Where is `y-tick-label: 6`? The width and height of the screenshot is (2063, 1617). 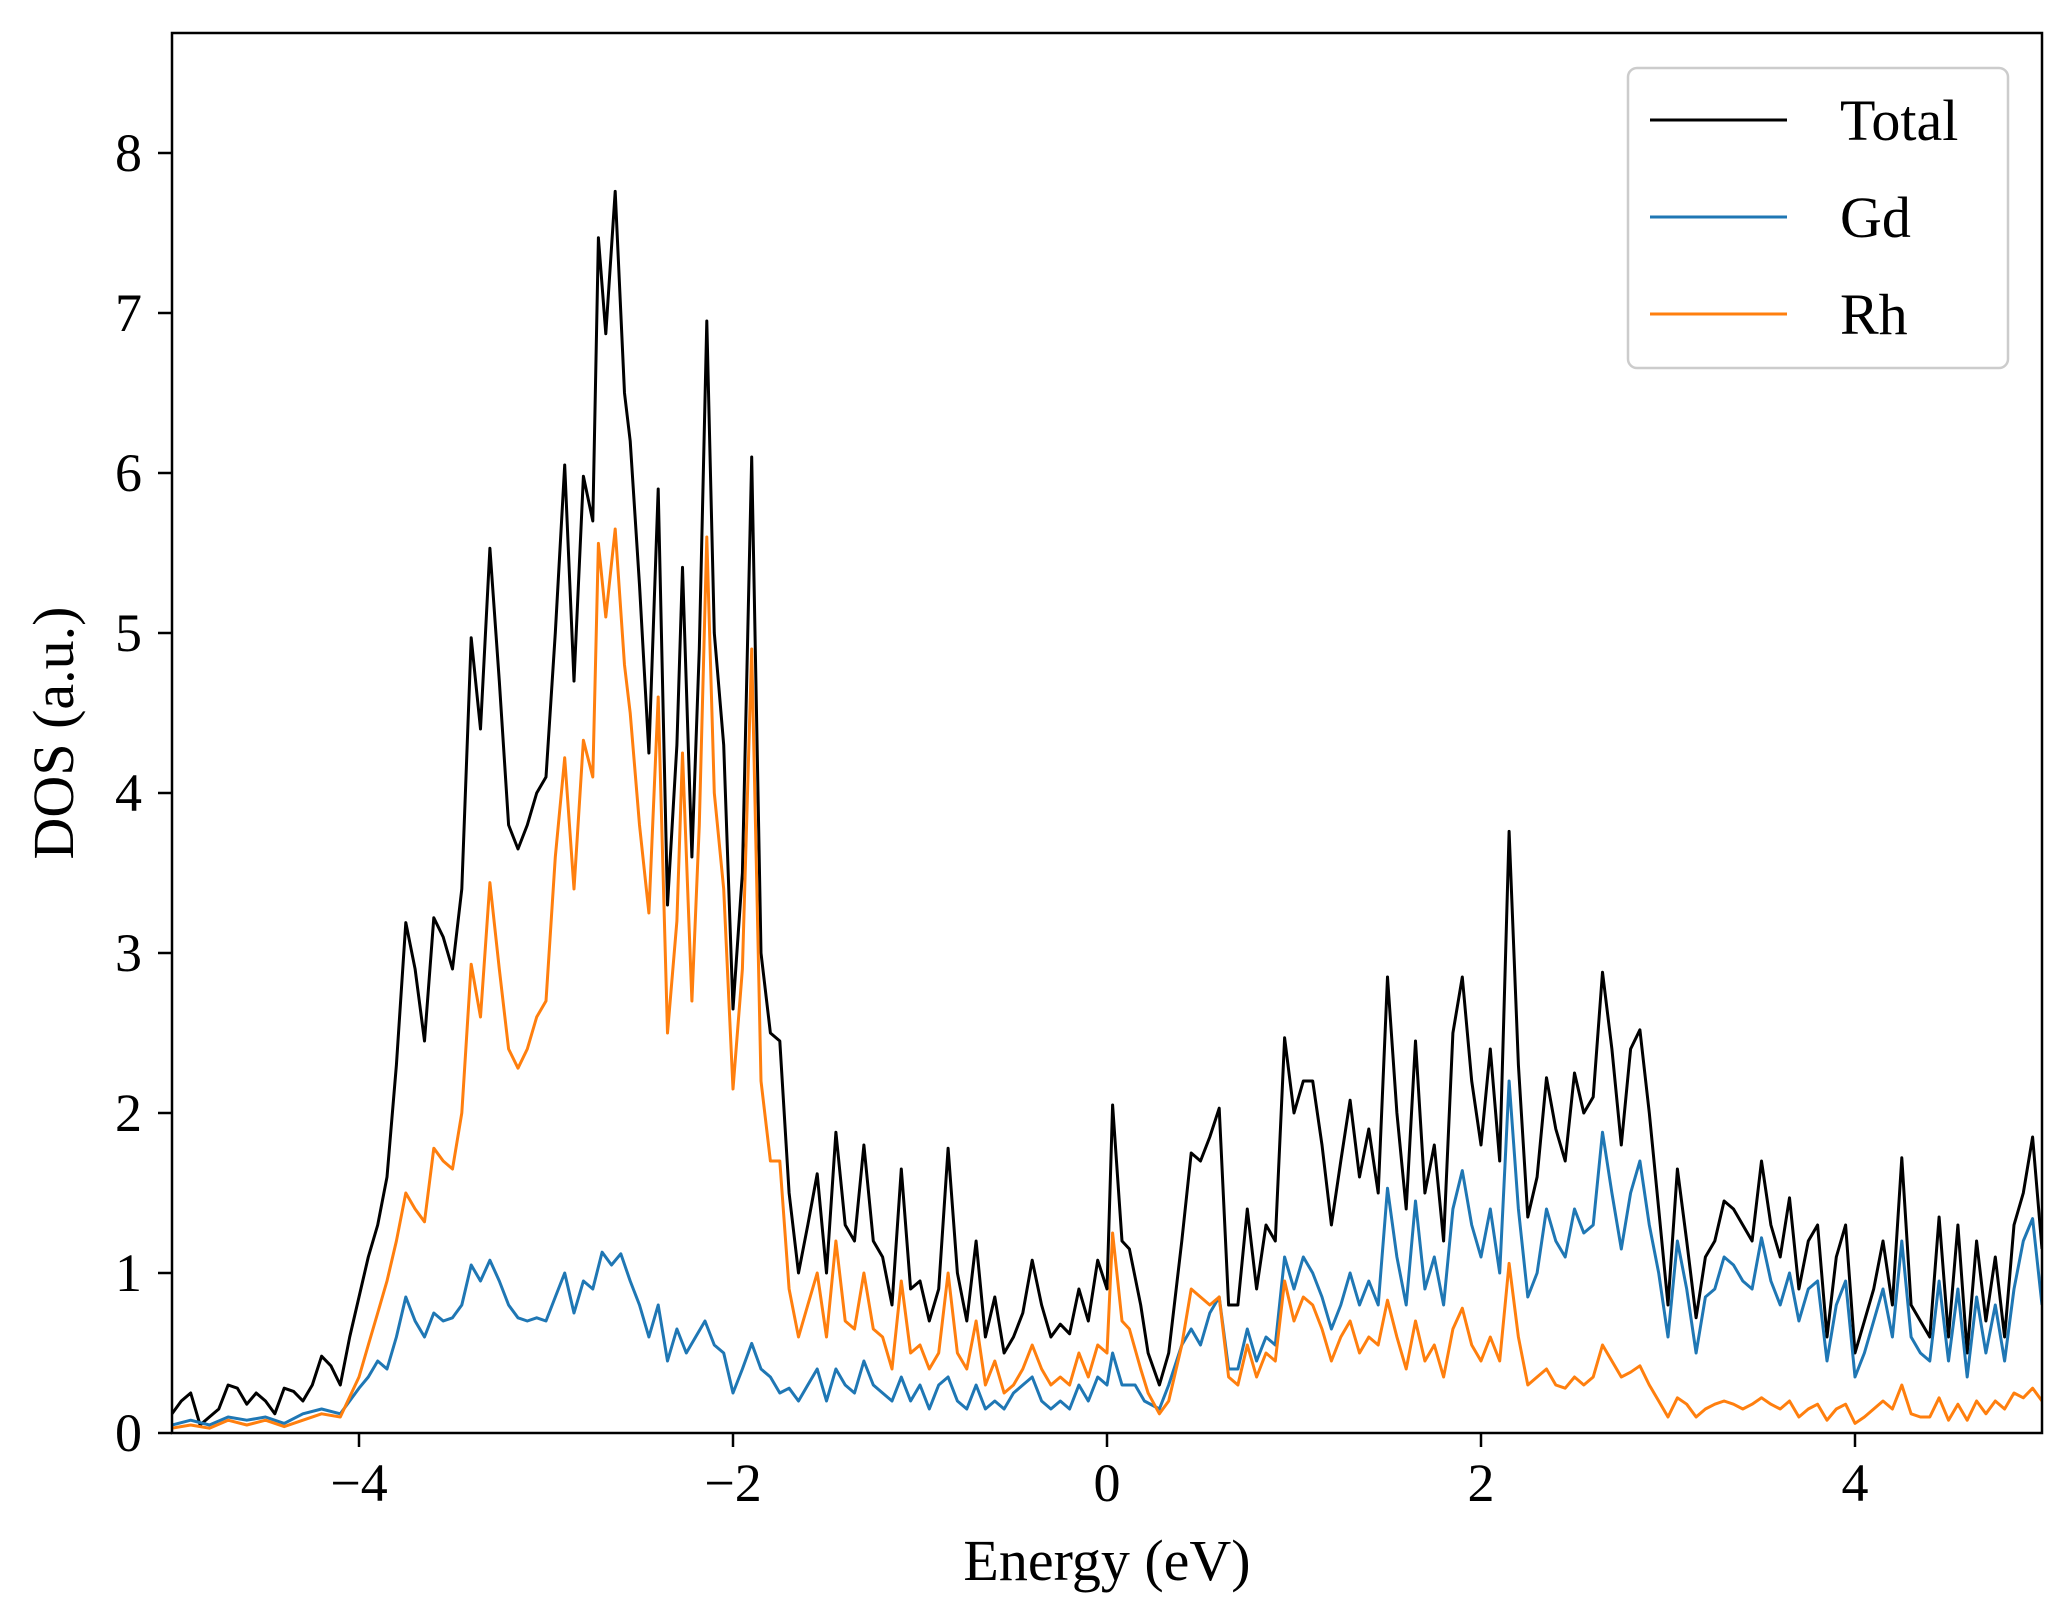
y-tick-label: 6 is located at coordinates (128, 473).